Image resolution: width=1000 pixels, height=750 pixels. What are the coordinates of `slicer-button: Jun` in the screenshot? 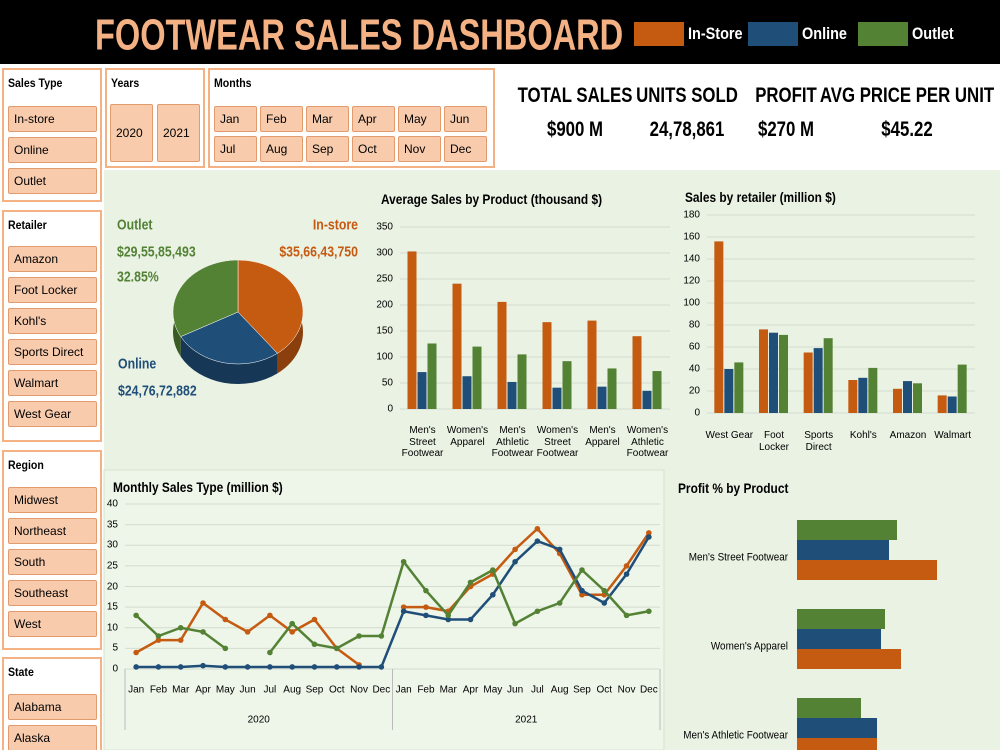 It's located at (465, 119).